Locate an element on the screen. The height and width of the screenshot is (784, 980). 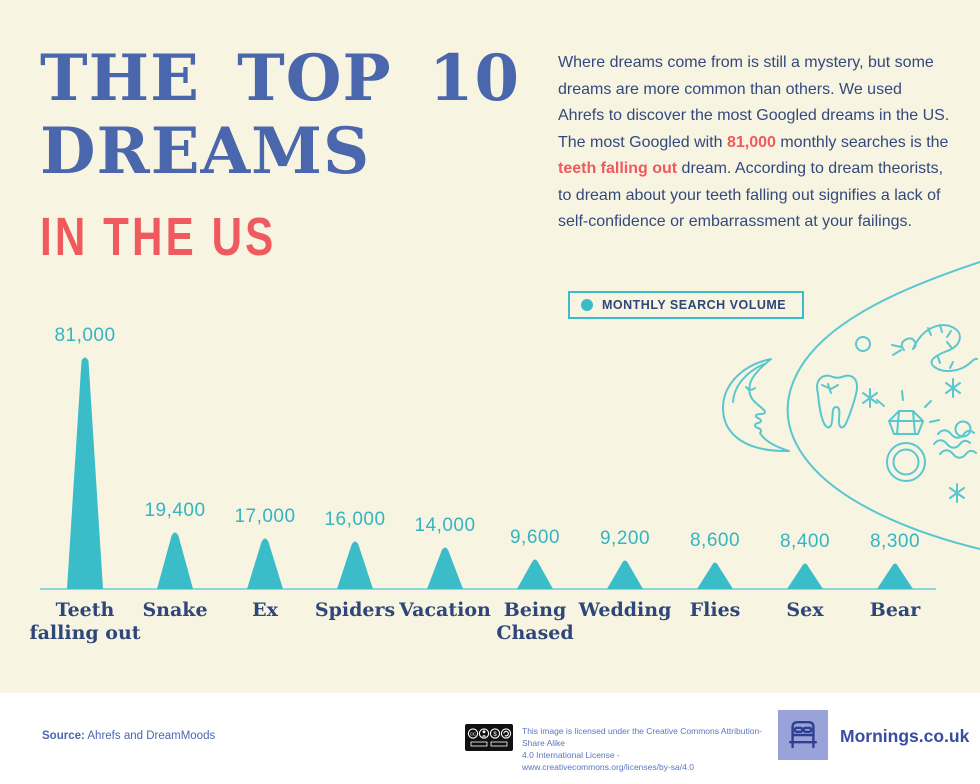
peak-column: 8,600 Flies is located at coordinates (715, 575).